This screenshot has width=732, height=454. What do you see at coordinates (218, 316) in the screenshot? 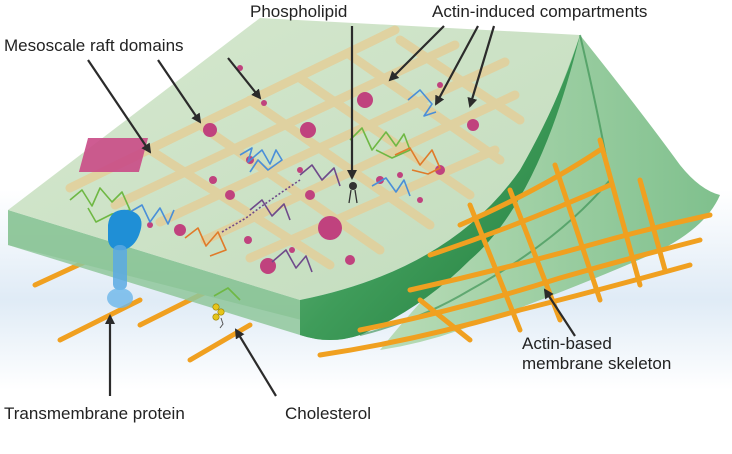
I see `cholesterol-molecule` at bounding box center [218, 316].